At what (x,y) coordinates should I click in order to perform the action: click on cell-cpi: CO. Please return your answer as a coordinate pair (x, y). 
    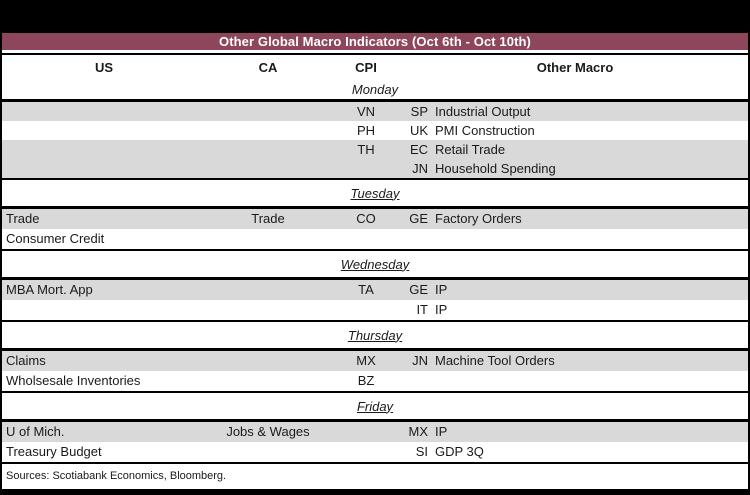
    Looking at the image, I should click on (366, 218).